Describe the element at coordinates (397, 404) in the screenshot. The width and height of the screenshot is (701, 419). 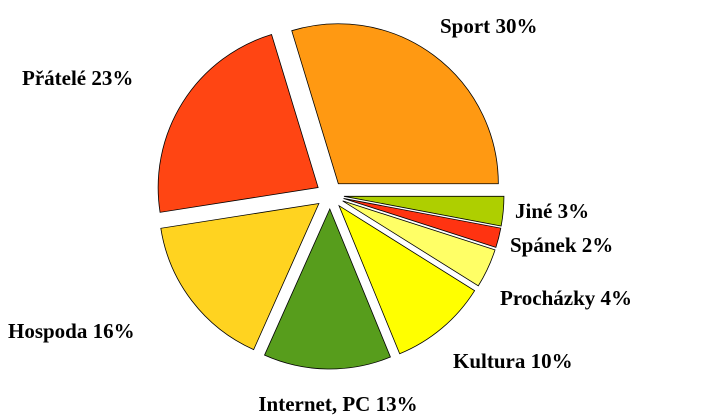
I see `slice-value: 13%` at that location.